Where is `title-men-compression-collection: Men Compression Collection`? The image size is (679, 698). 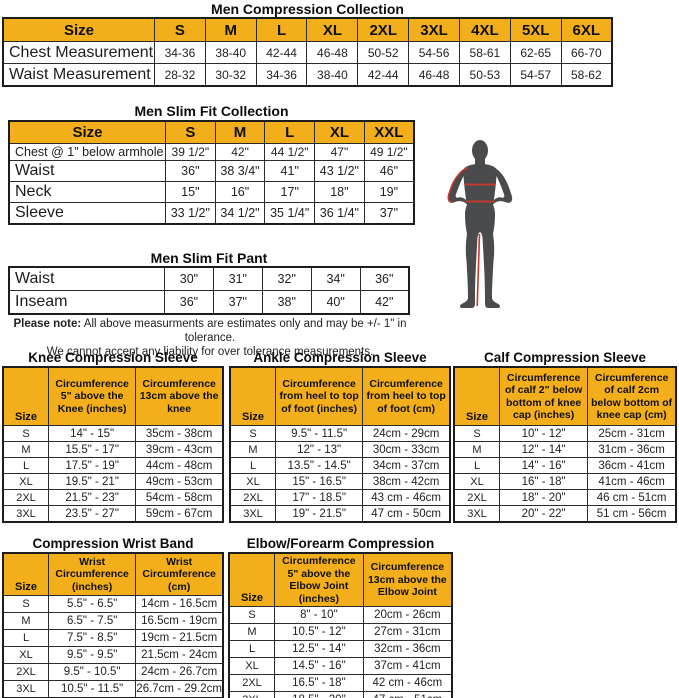
title-men-compression-collection: Men Compression Collection is located at coordinates (307, 9).